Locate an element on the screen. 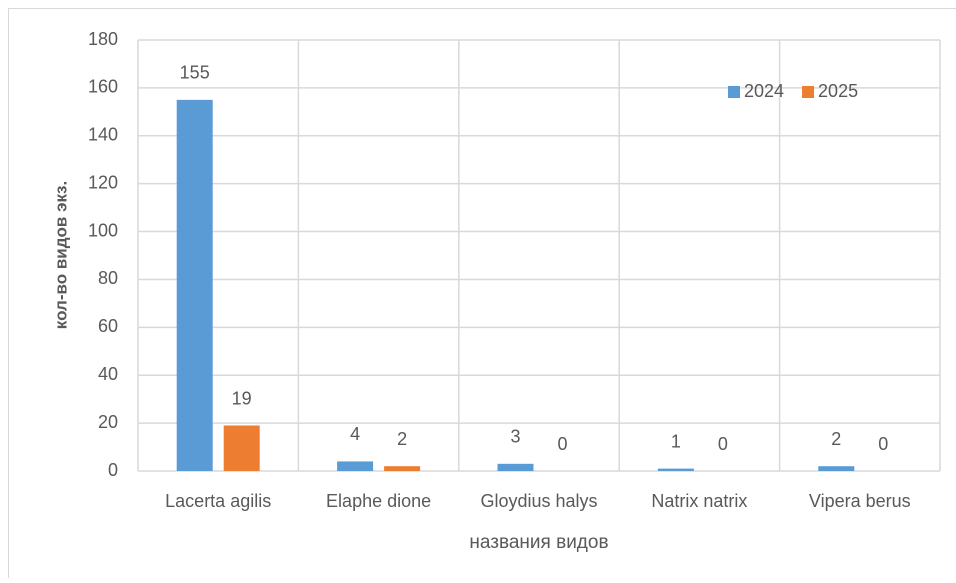 The width and height of the screenshot is (956, 583). y-tick-label: 40 is located at coordinates (108, 374).